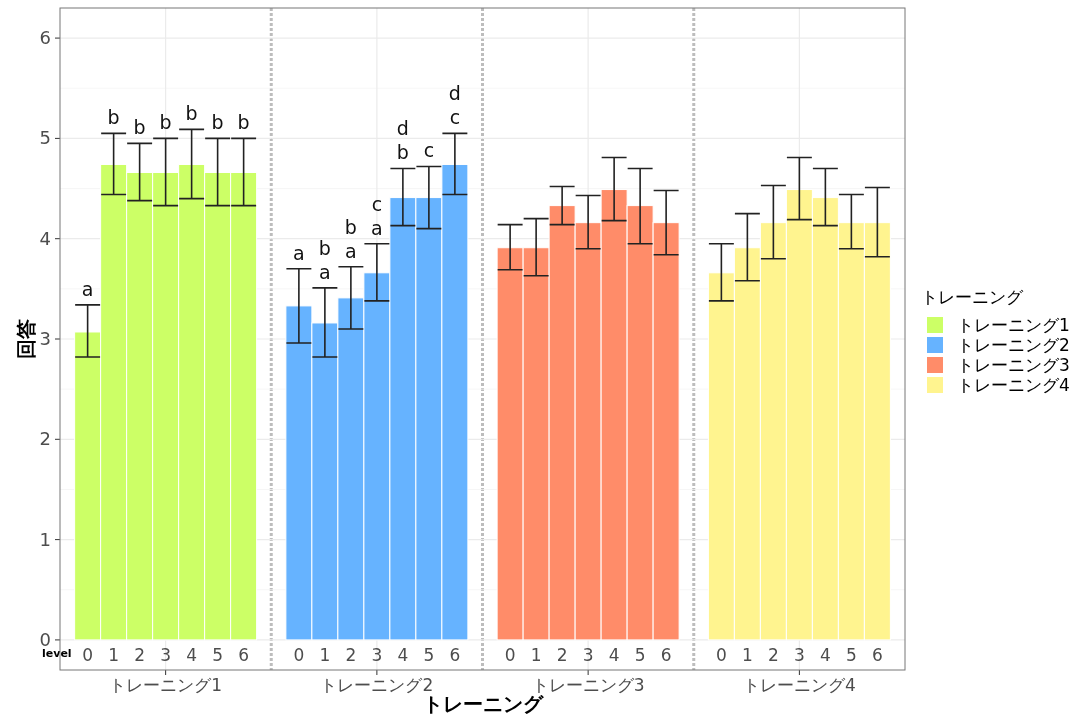  Describe the element at coordinates (998, 345) in the screenshot. I see `legend-entry: トレーニング2` at that location.